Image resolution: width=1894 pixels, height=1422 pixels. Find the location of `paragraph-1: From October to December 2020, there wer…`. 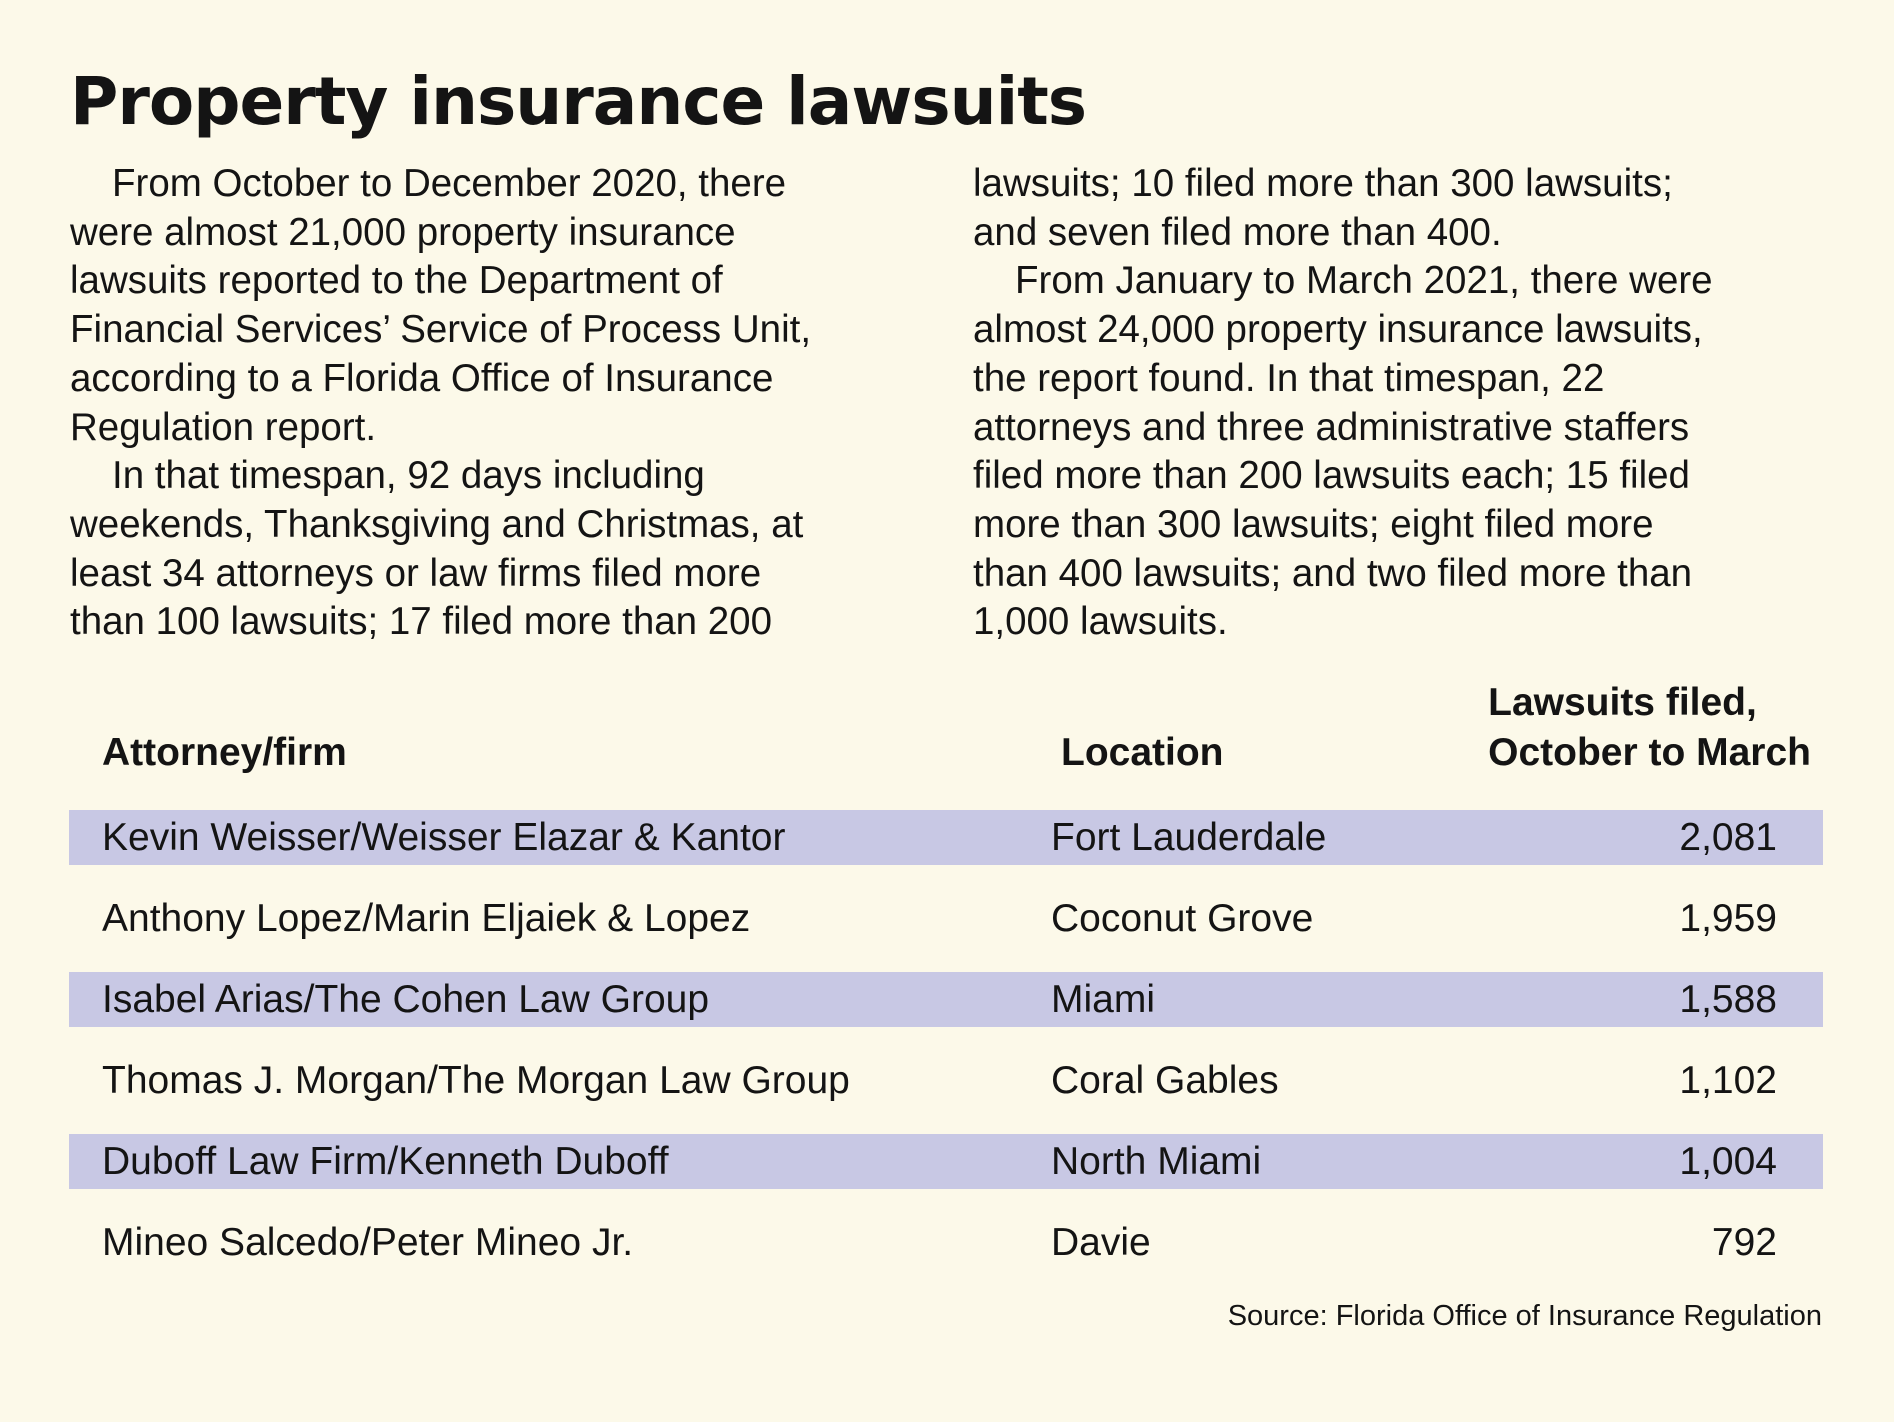

paragraph-1: From October to December 2020, there wer… is located at coordinates (441, 305).